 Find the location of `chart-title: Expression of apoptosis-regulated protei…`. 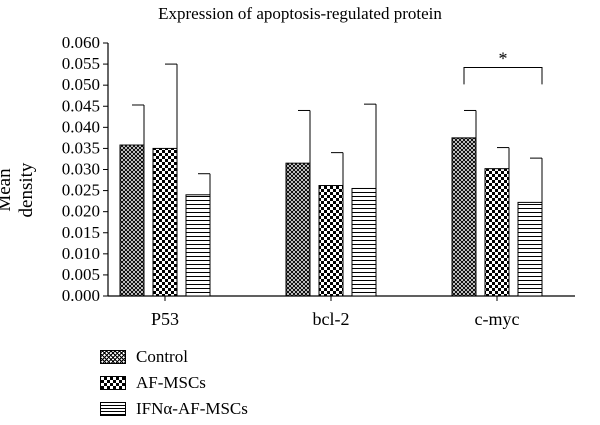

chart-title: Expression of apoptosis-regulated protei… is located at coordinates (300, 13).